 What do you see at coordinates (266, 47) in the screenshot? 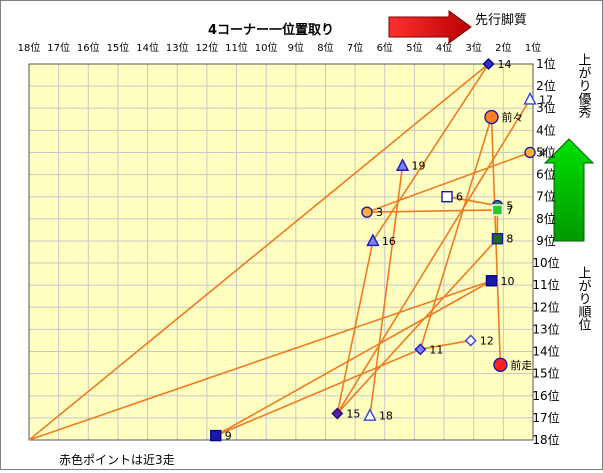
I see `x-tick-label: 10位` at bounding box center [266, 47].